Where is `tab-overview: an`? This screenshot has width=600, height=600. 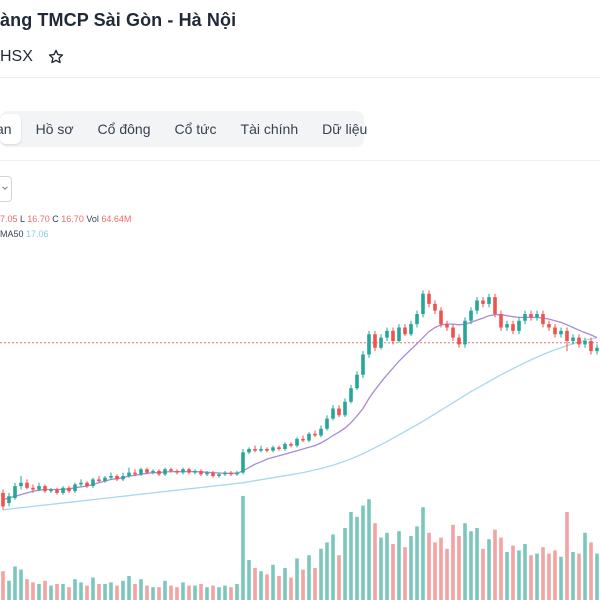
tab-overview: an is located at coordinates (10, 129).